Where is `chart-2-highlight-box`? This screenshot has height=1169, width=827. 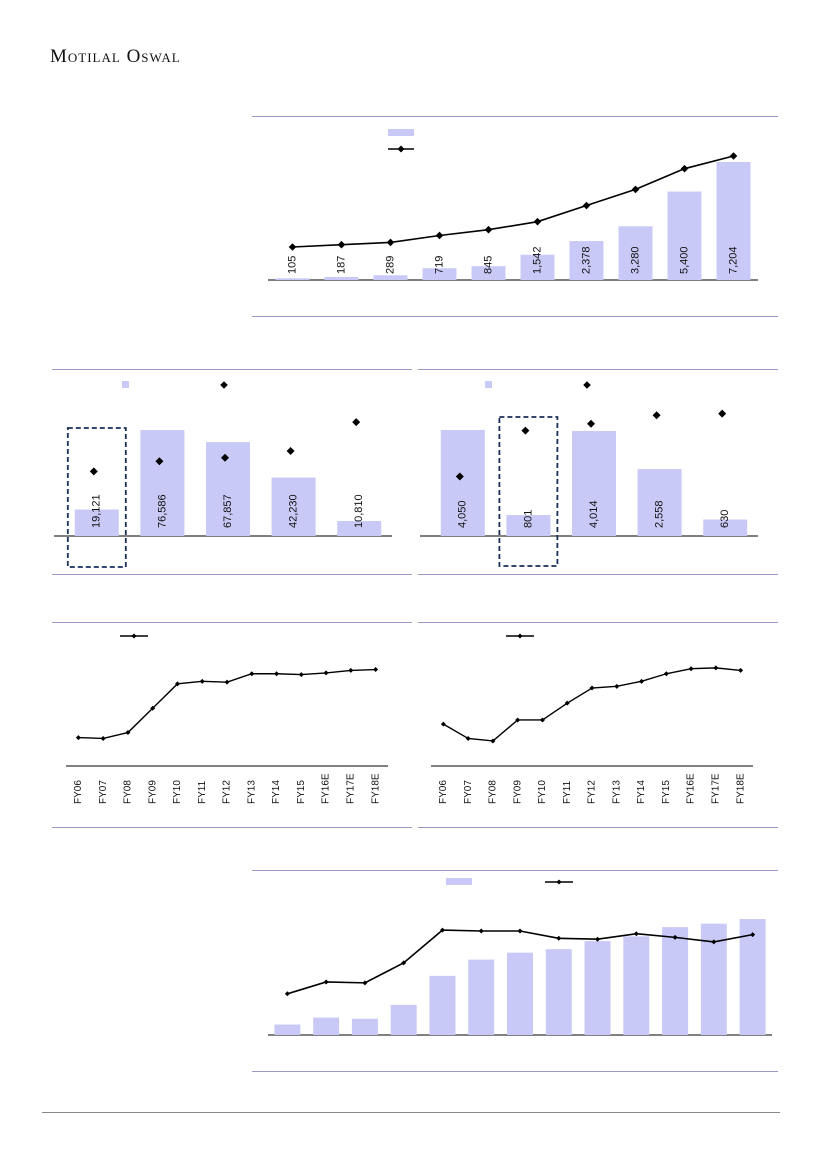
chart-2-highlight-box is located at coordinates (96, 497).